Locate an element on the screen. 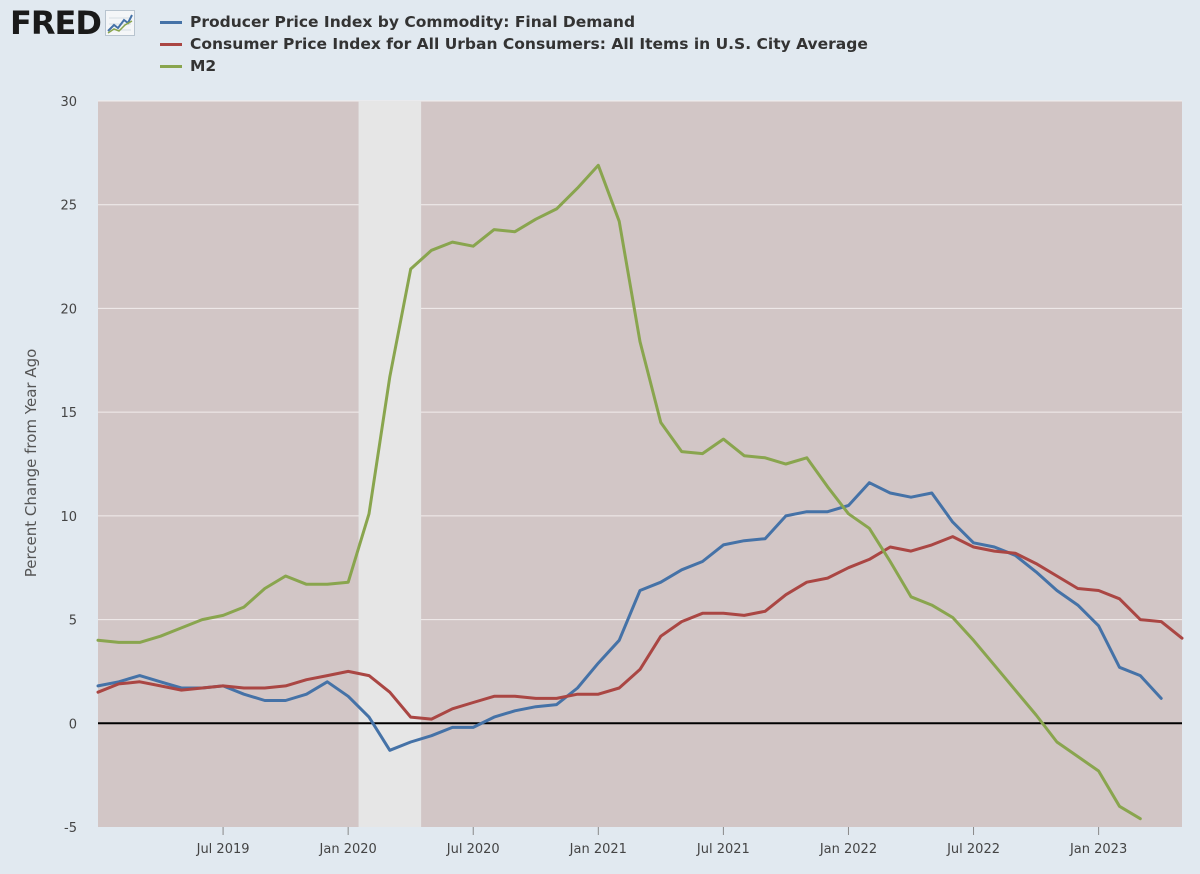 Image resolution: width=1200 pixels, height=874 pixels. x-tick-label: Jan 2022 is located at coordinates (848, 849).